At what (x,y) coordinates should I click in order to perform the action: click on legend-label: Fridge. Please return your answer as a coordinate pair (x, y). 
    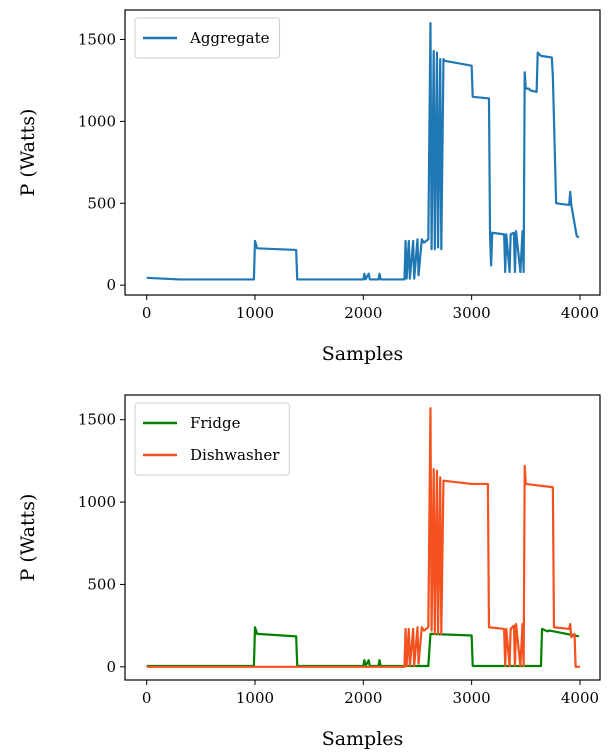
    Looking at the image, I should click on (215, 423).